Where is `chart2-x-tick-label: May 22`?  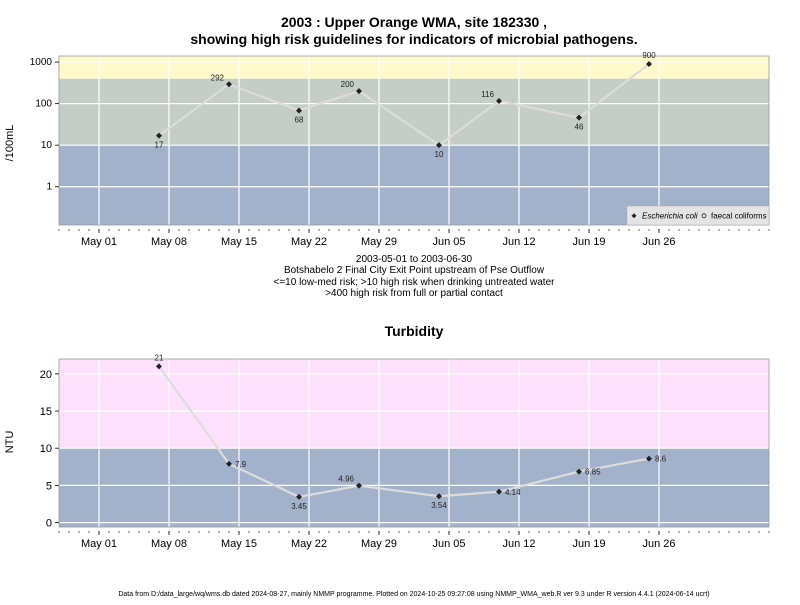
chart2-x-tick-label: May 22 is located at coordinates (309, 544).